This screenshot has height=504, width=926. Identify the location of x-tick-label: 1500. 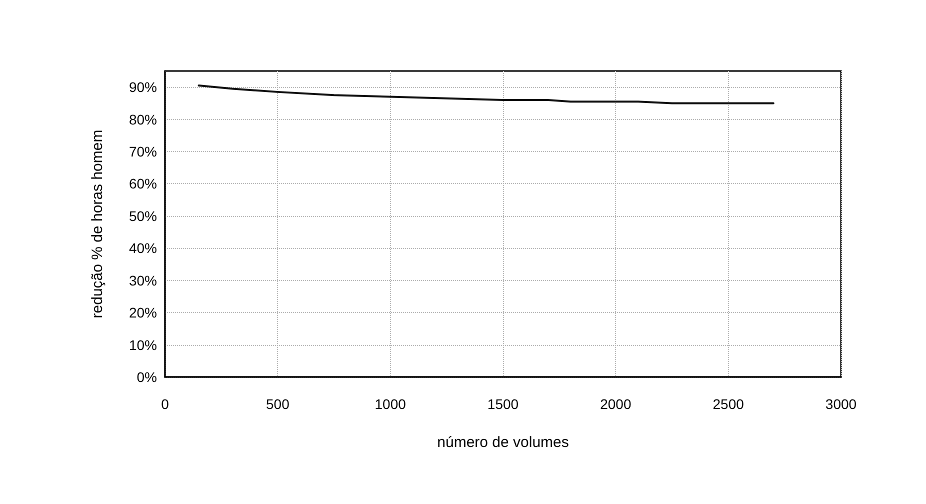
(503, 404).